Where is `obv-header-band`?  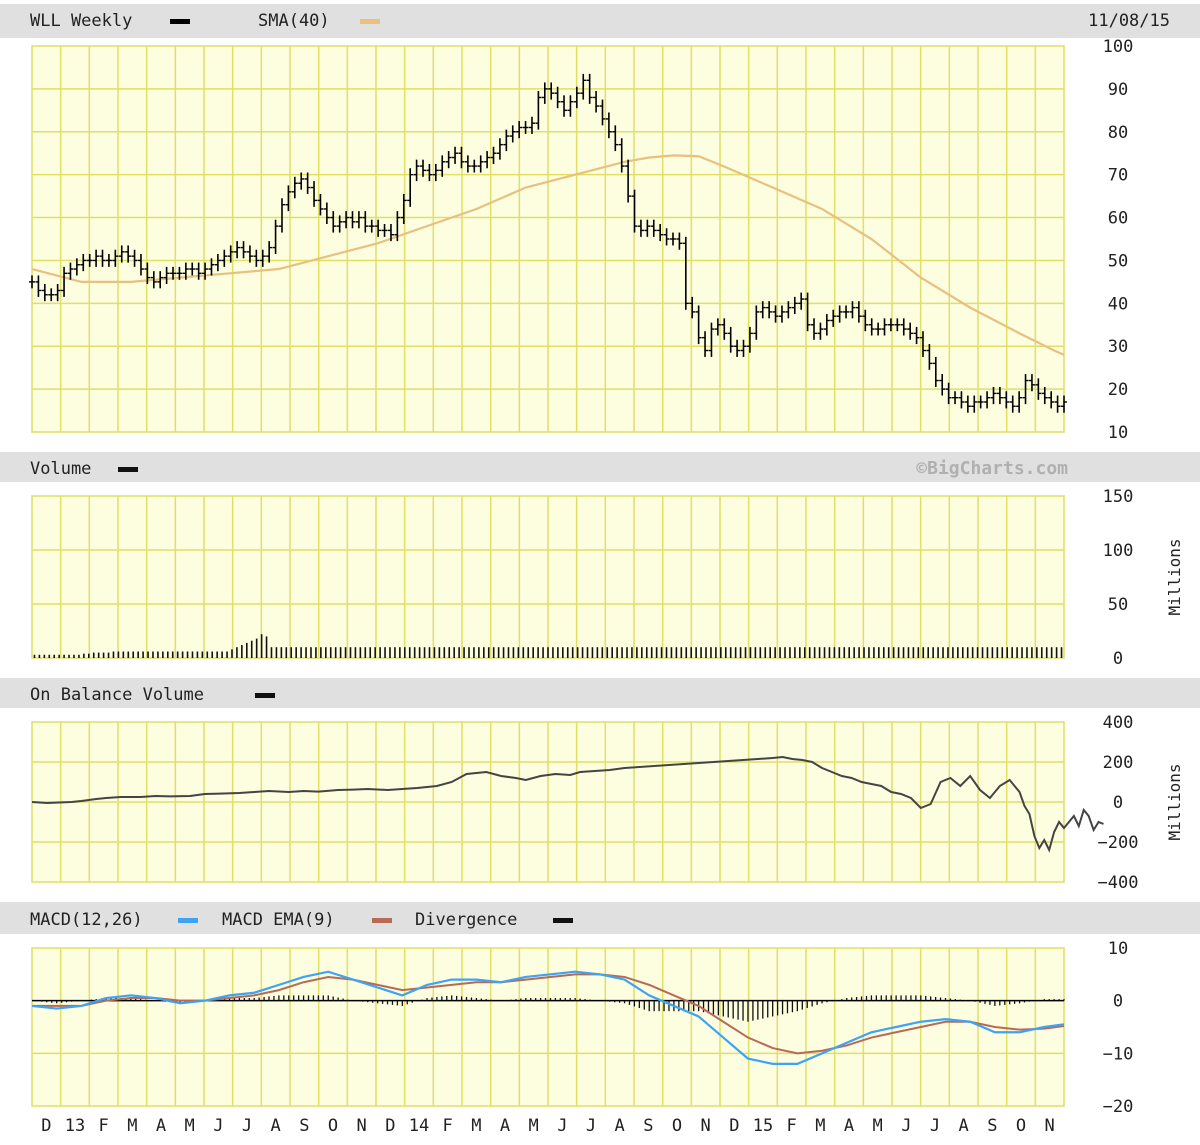
obv-header-band is located at coordinates (600, 693).